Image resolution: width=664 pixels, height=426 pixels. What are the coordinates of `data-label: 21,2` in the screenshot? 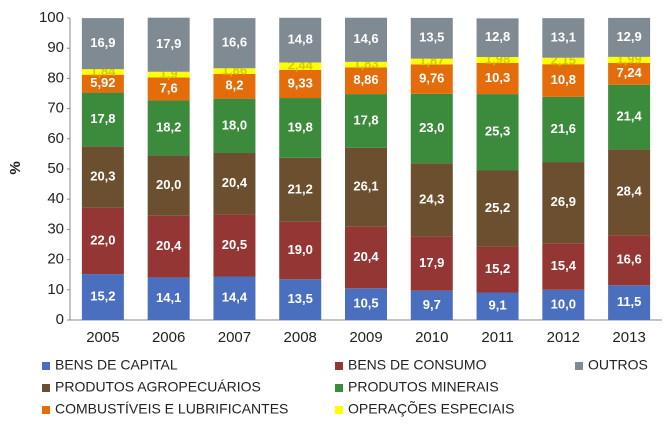 It's located at (300, 188).